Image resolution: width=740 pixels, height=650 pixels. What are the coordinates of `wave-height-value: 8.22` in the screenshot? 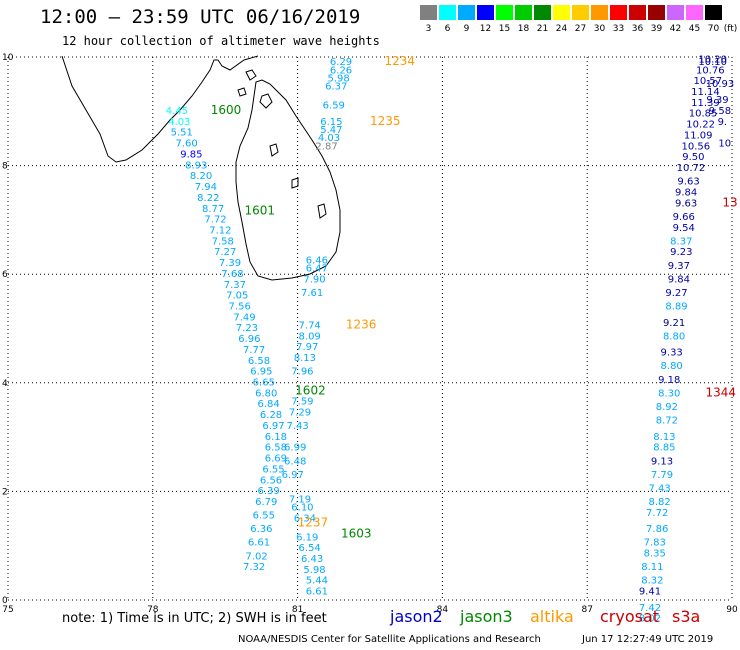 It's located at (208, 198).